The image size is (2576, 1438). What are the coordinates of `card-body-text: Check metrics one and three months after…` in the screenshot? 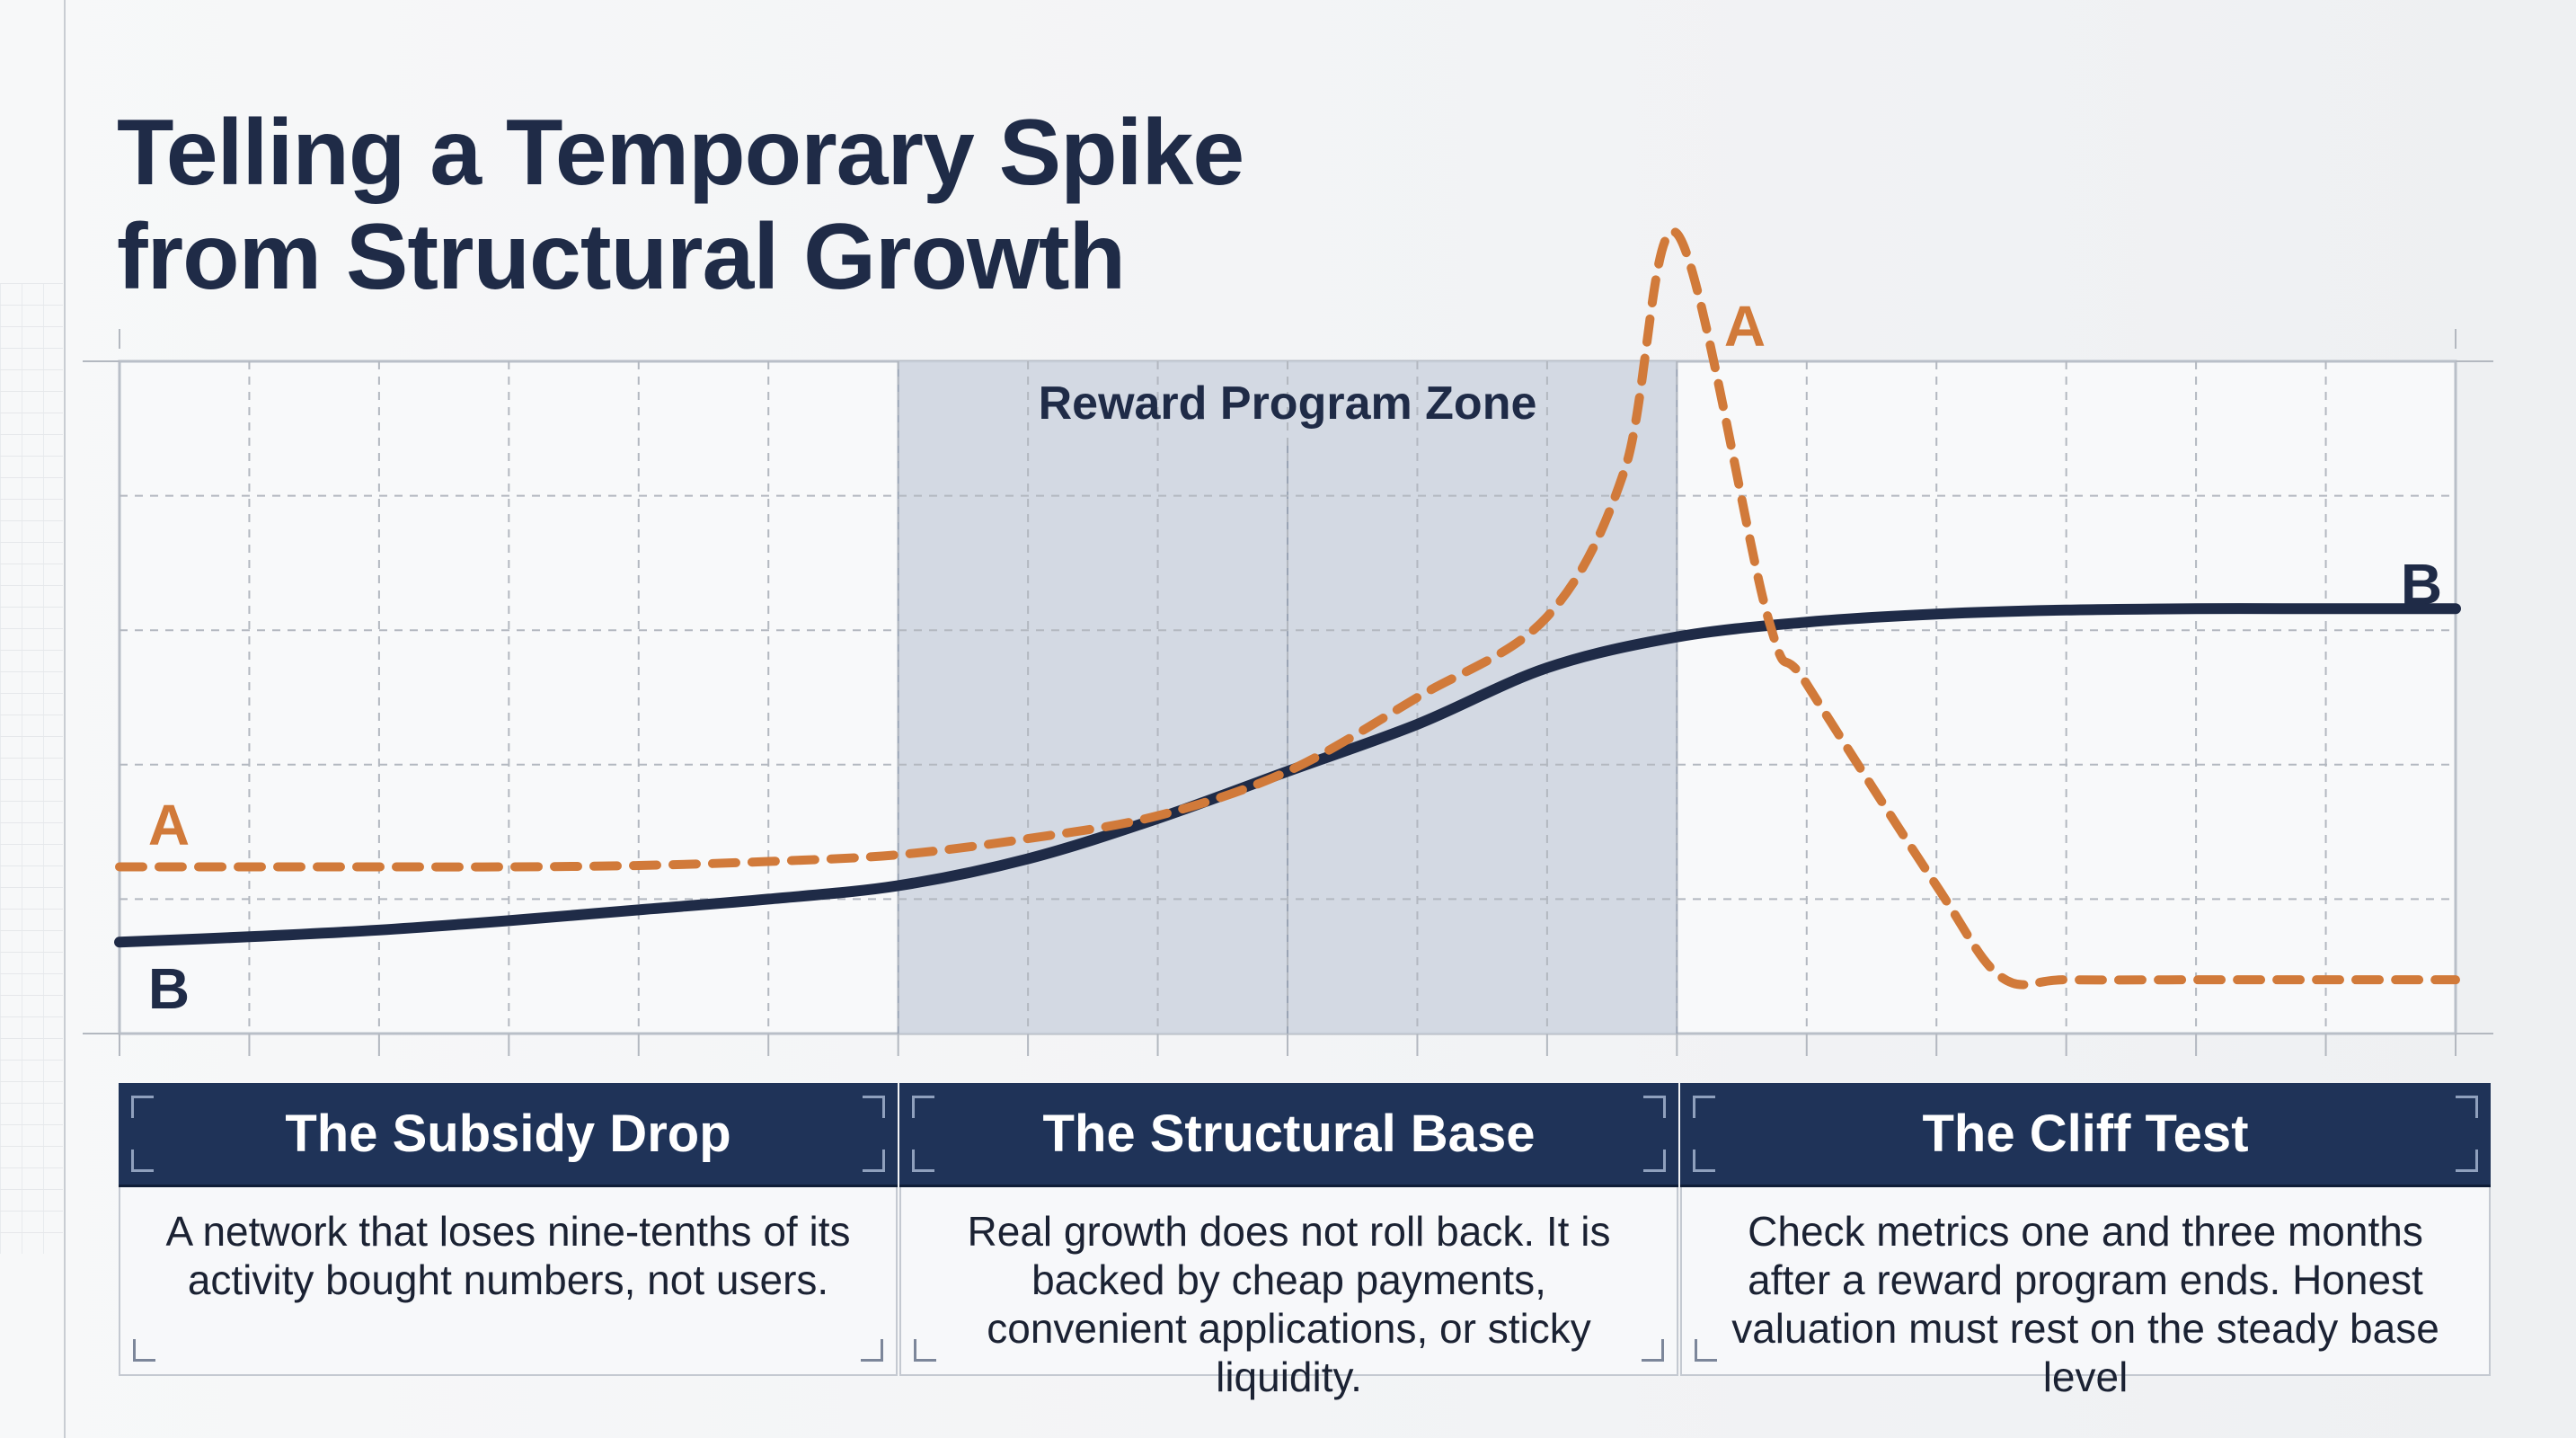 It's located at (2085, 1304).